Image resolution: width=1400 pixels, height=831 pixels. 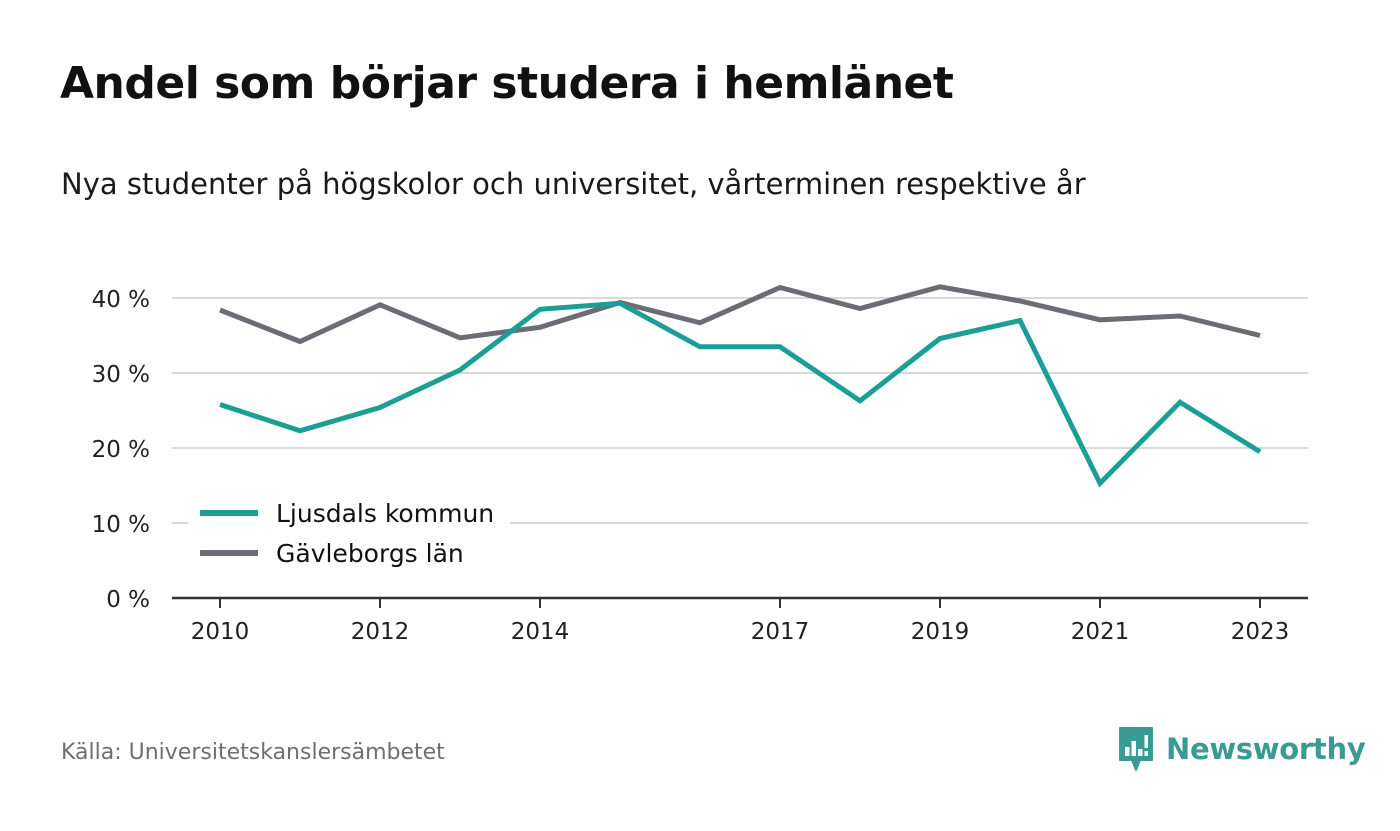 I want to click on x-tick-label: 2014, so click(x=540, y=632).